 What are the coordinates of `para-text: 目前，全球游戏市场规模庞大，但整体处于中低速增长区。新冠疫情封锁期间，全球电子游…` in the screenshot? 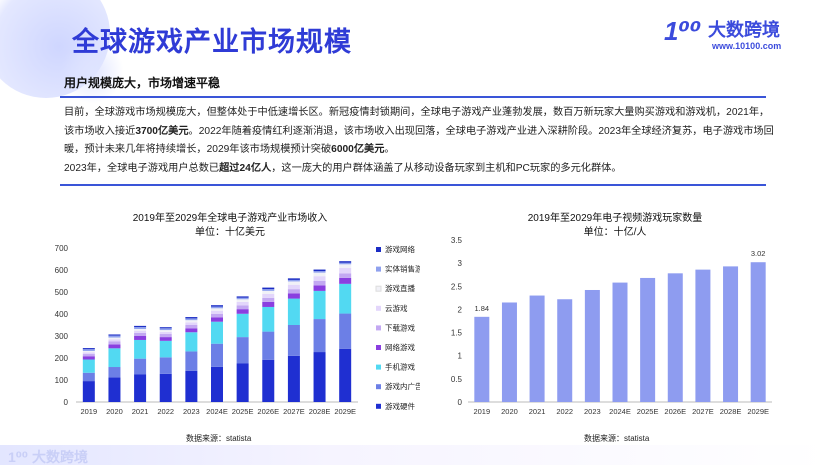 It's located at (417, 122).